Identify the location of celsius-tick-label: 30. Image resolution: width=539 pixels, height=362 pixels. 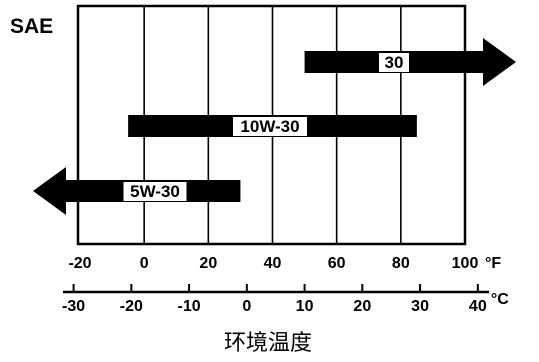
(420, 306).